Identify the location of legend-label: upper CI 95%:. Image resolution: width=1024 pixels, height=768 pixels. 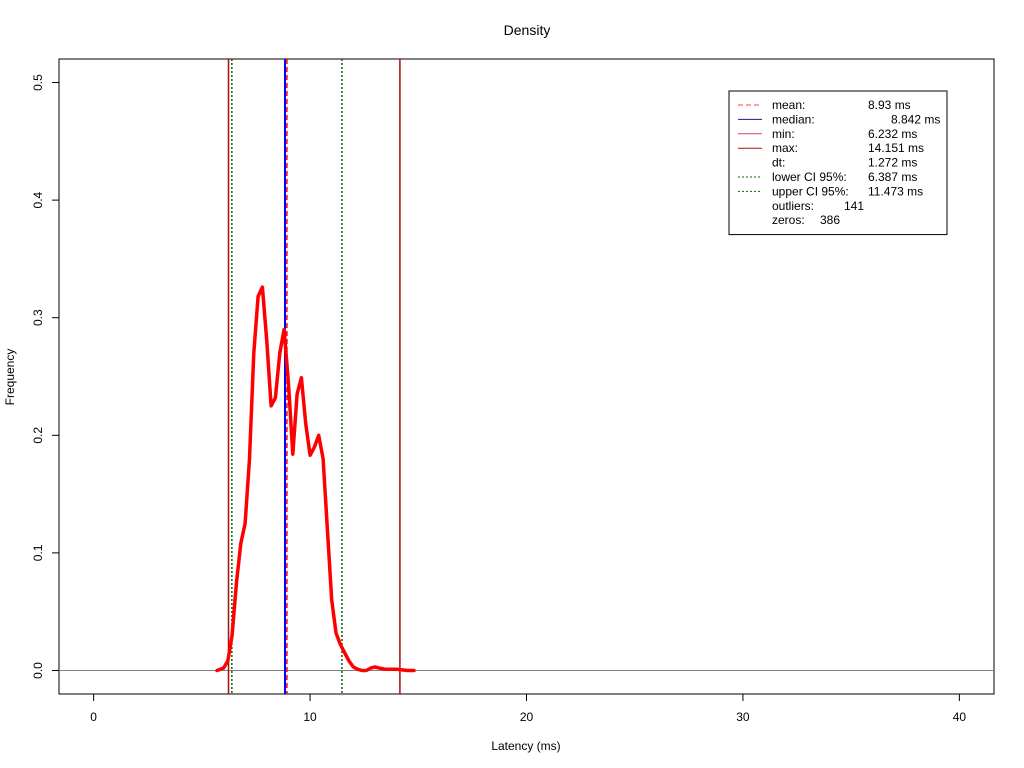
(810, 191).